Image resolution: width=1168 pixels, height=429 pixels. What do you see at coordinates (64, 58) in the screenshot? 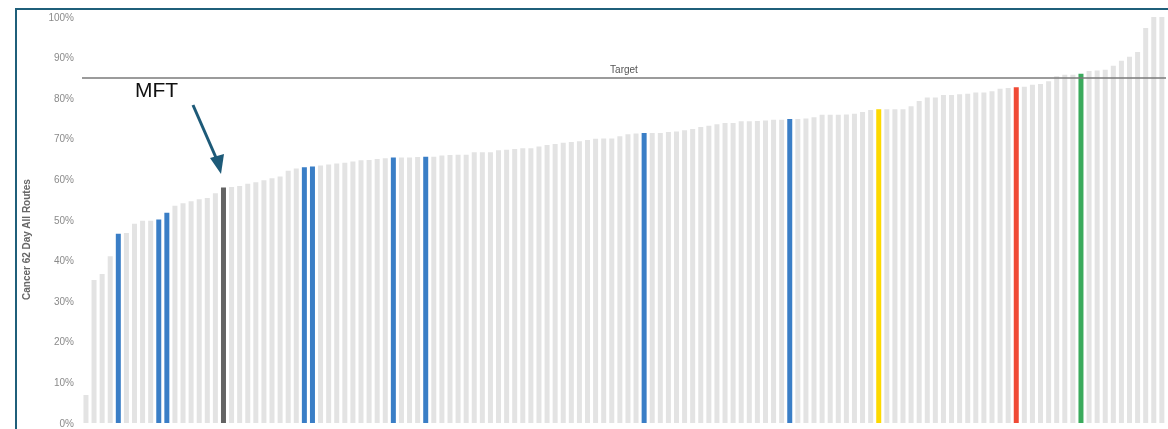
I see `y-tick-label: 90%` at bounding box center [64, 58].